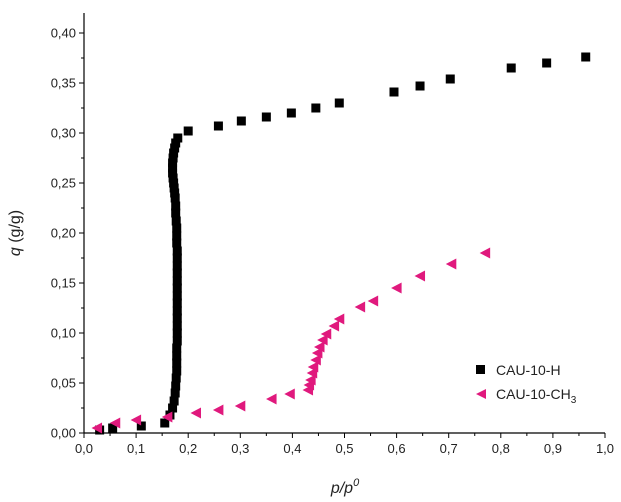 The image size is (621, 502). I want to click on y-tick-label: 0,00, so click(63, 433).